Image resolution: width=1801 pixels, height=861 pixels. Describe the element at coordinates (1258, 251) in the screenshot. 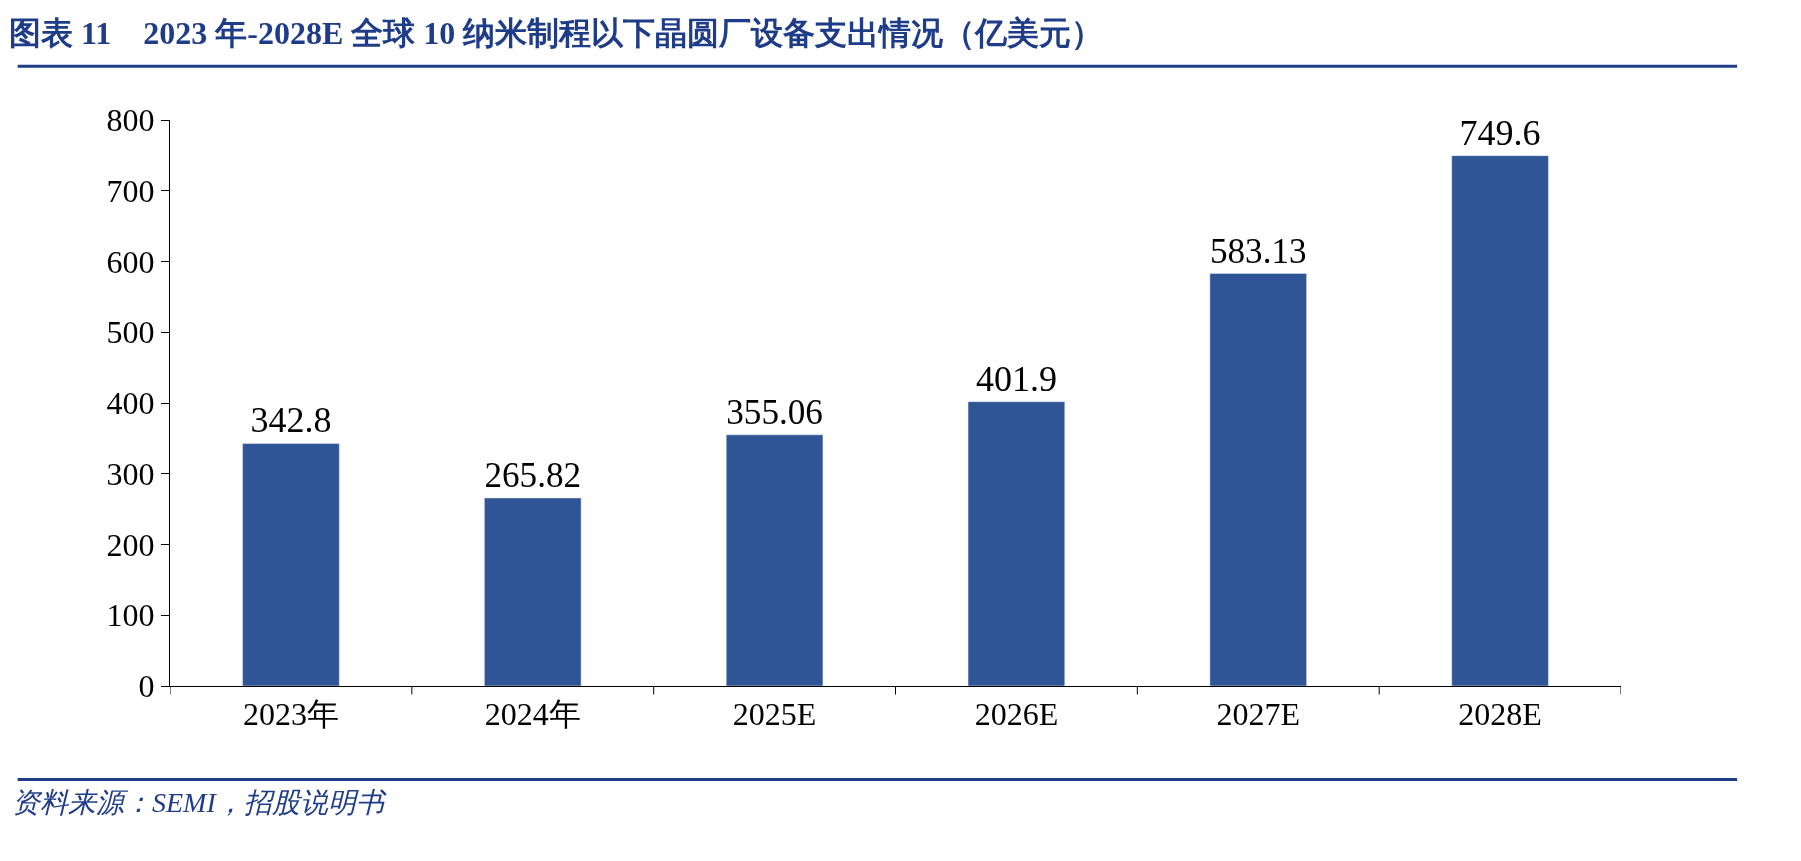

I see `data-label: 583.13` at that location.